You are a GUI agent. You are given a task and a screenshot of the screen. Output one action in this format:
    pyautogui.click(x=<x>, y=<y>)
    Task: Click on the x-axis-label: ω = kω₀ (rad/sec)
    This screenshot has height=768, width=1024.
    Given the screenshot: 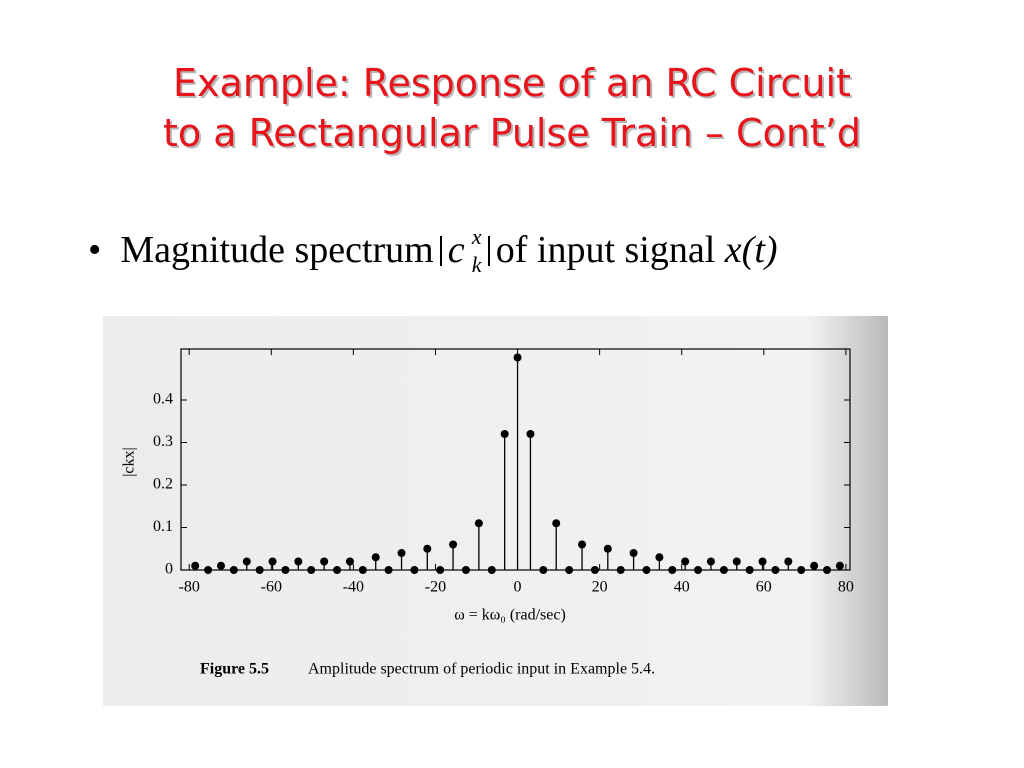 What is the action you would take?
    pyautogui.click(x=510, y=615)
    